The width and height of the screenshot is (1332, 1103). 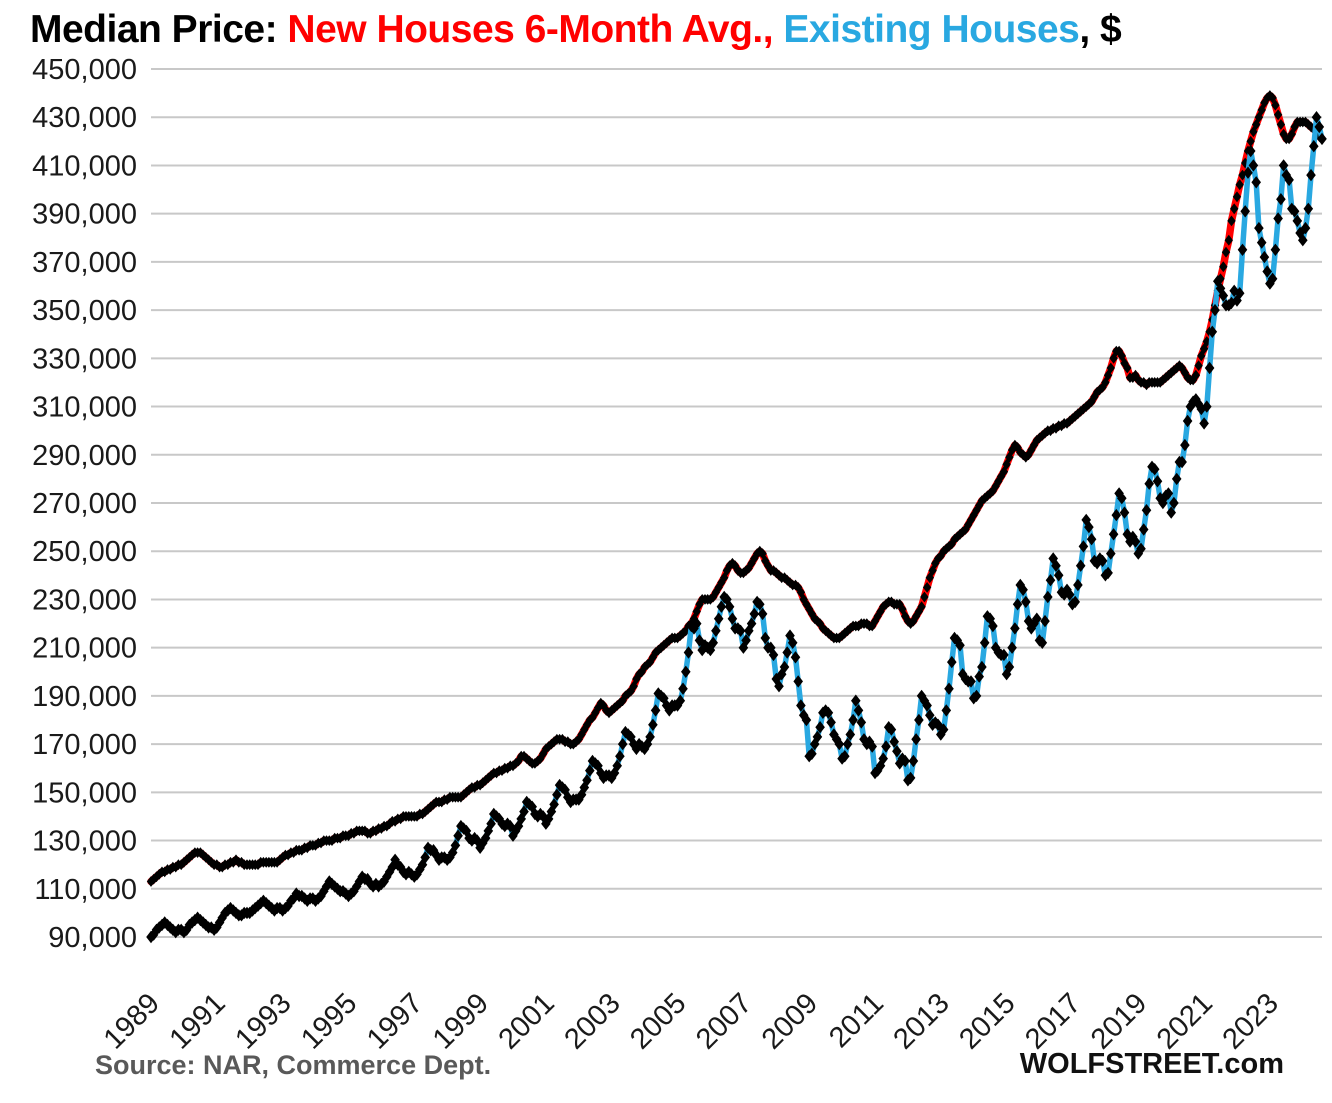 What do you see at coordinates (132, 1021) in the screenshot?
I see `x-tick-label: 1989` at bounding box center [132, 1021].